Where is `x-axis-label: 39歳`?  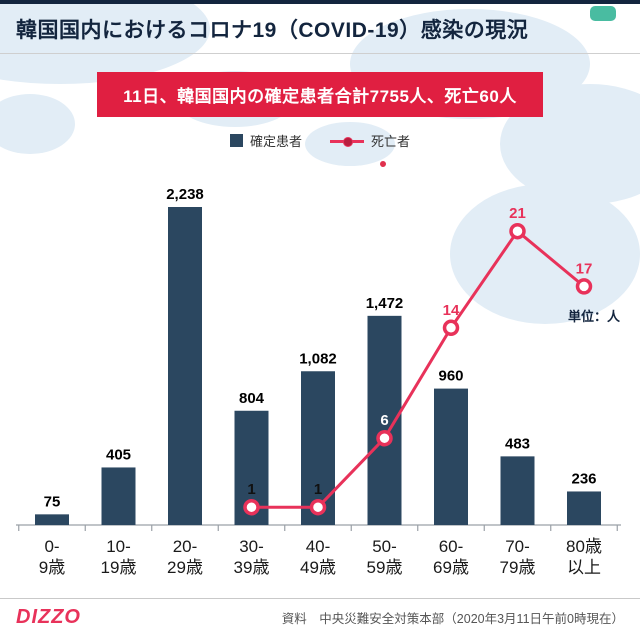
x-axis-label: 39歳 is located at coordinates (252, 567).